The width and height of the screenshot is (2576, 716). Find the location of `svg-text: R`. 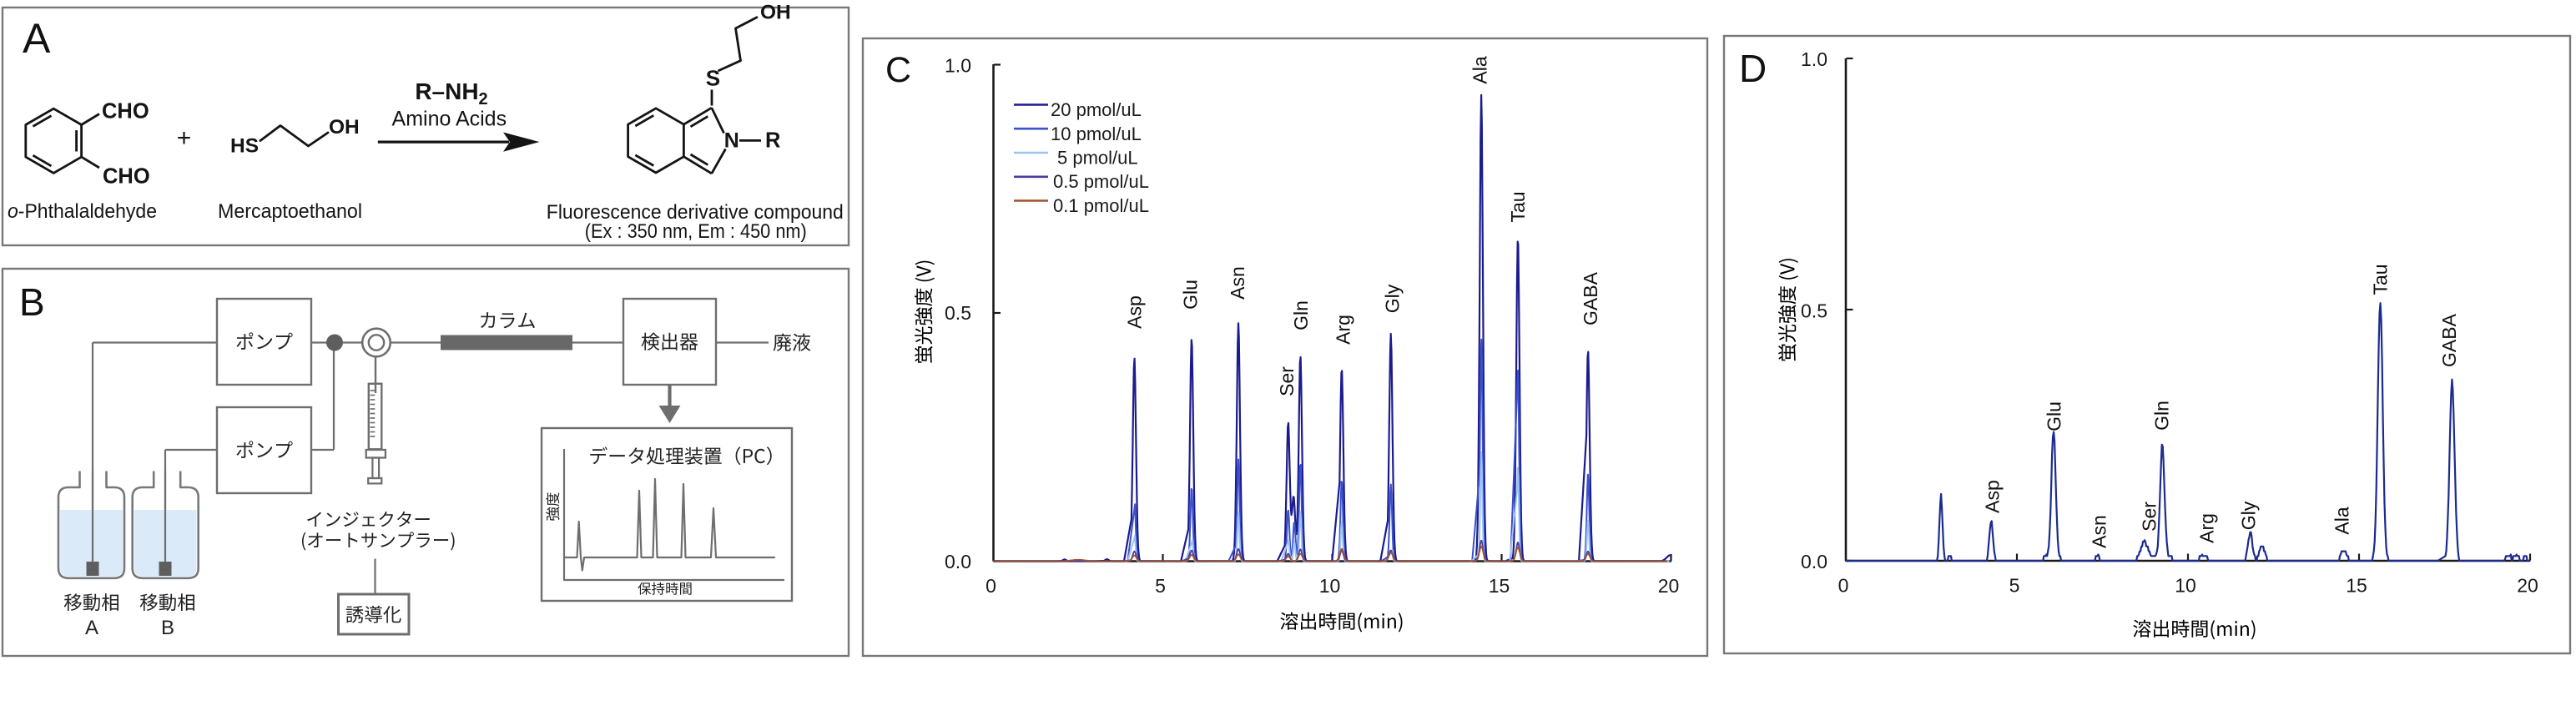

svg-text: R is located at coordinates (773, 141).